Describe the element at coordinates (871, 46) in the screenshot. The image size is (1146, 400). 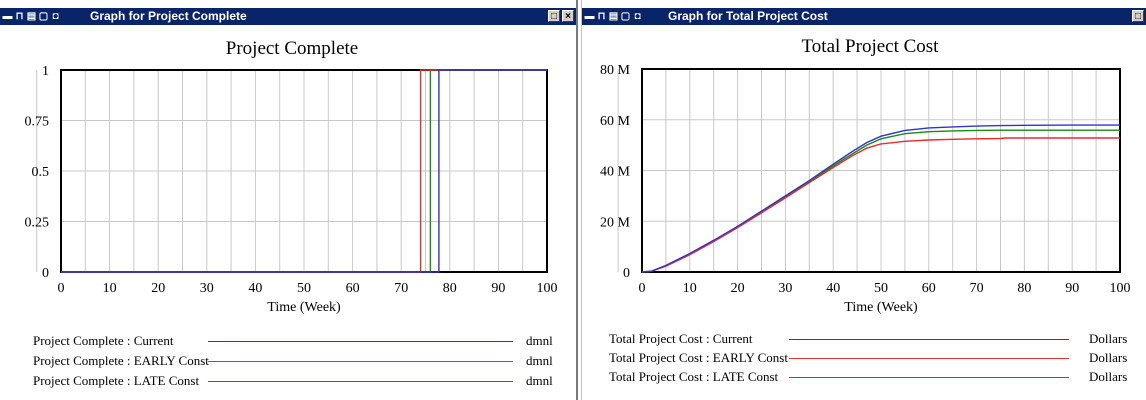
I see `chart-title: Total Project Cost` at that location.